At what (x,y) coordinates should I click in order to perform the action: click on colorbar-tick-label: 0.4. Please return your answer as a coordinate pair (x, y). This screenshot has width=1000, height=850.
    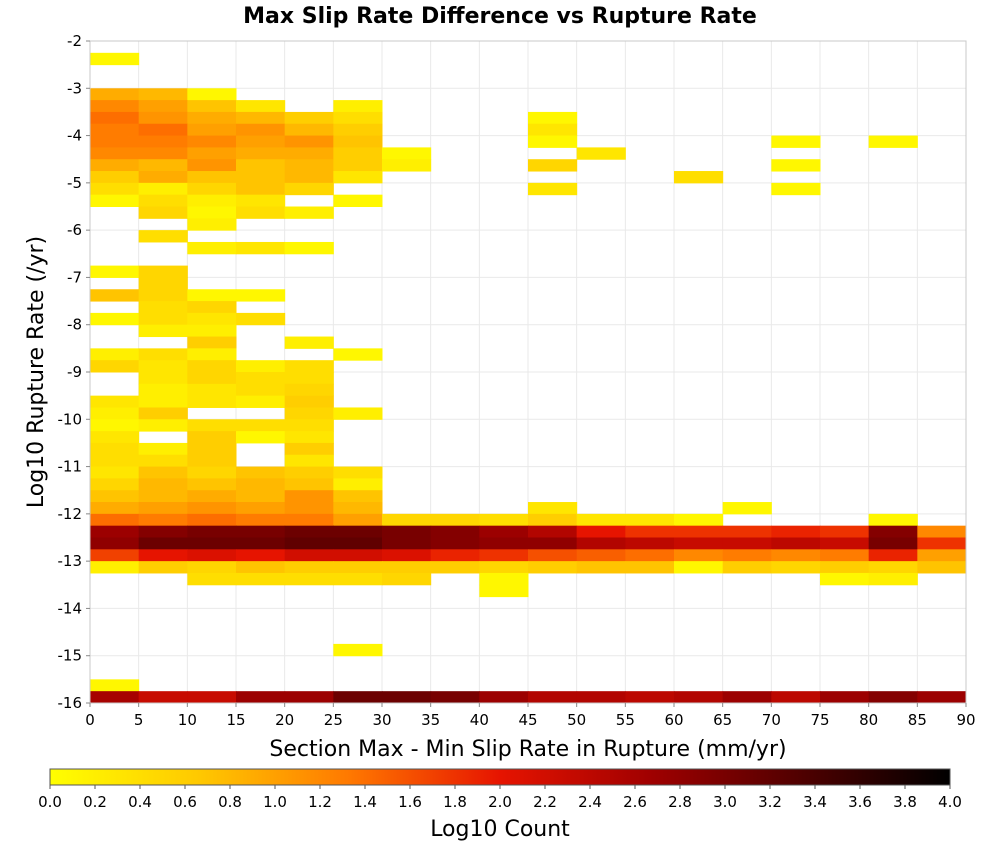
    Looking at the image, I should click on (140, 802).